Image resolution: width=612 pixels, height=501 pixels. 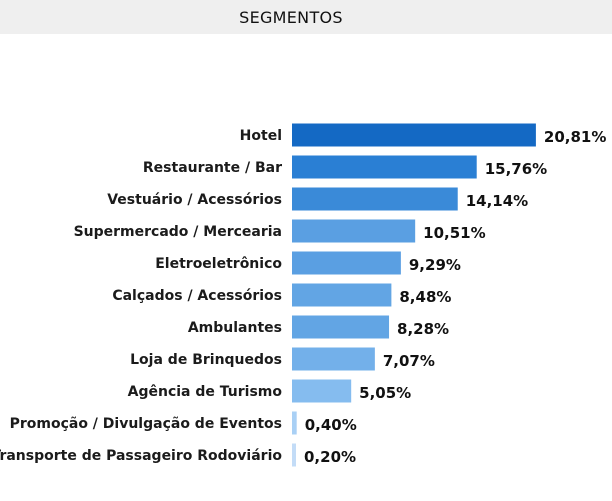 What do you see at coordinates (330, 457) in the screenshot?
I see `value-label: 0,20%` at bounding box center [330, 457].